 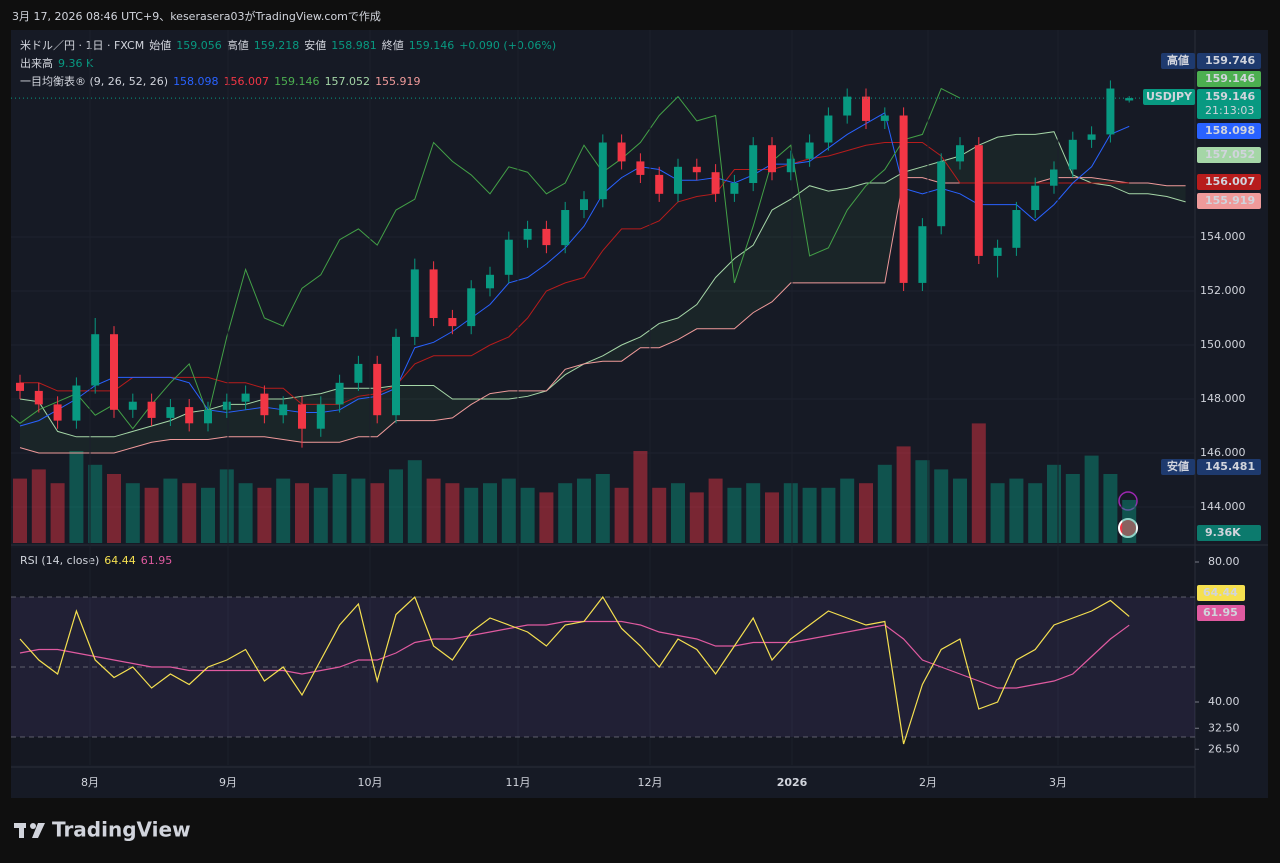 What do you see at coordinates (160, 45) in the screenshot?
I see `ohlc-name: 始値` at bounding box center [160, 45].